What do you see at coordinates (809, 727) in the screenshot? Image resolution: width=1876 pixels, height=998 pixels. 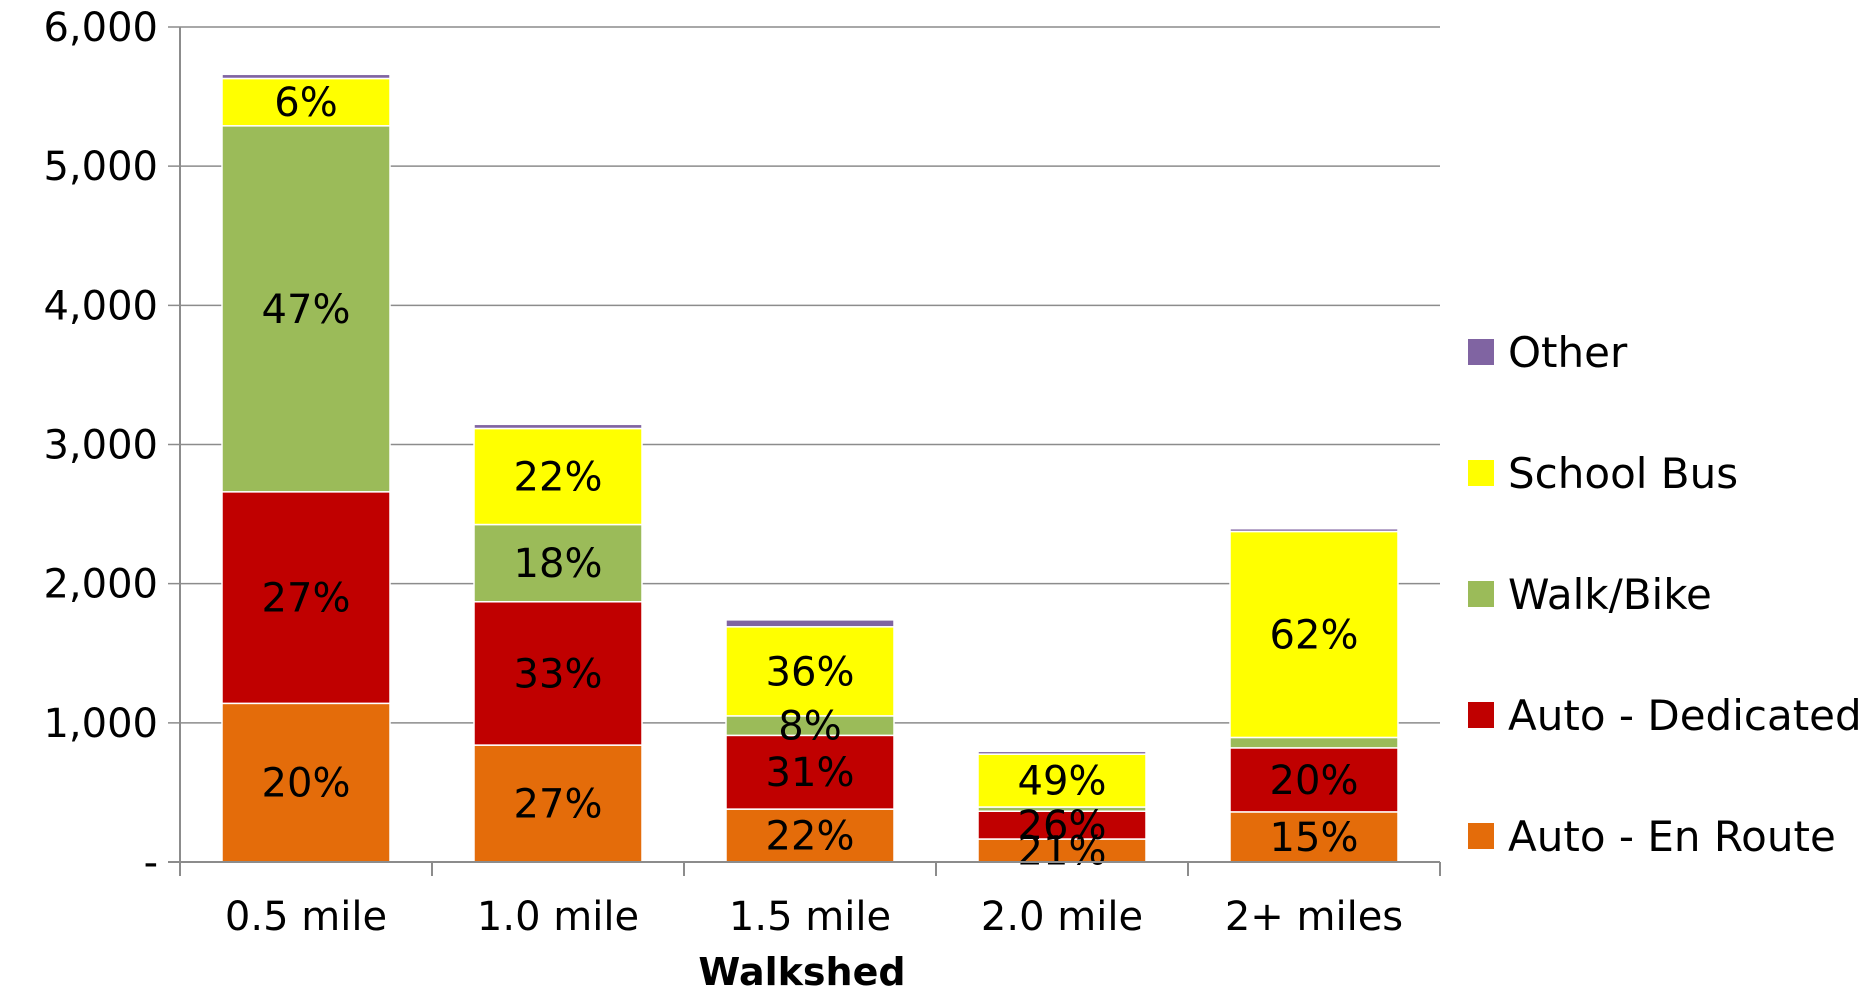 I see `data-label: 8%` at bounding box center [809, 727].